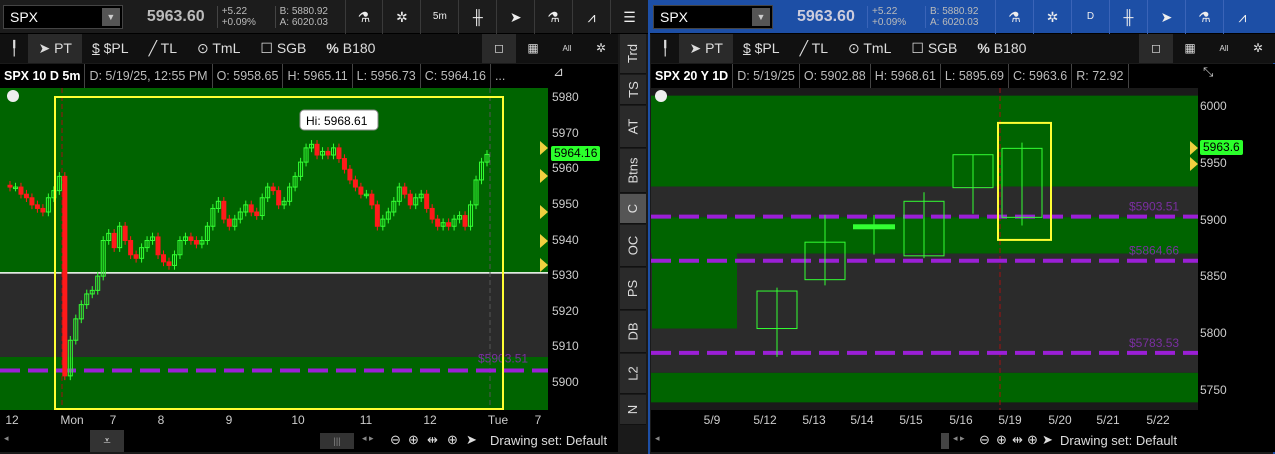 The height and width of the screenshot is (454, 1275). Describe the element at coordinates (713, 16) in the screenshot. I see `right-symbol-input: SPX ▼` at that location.